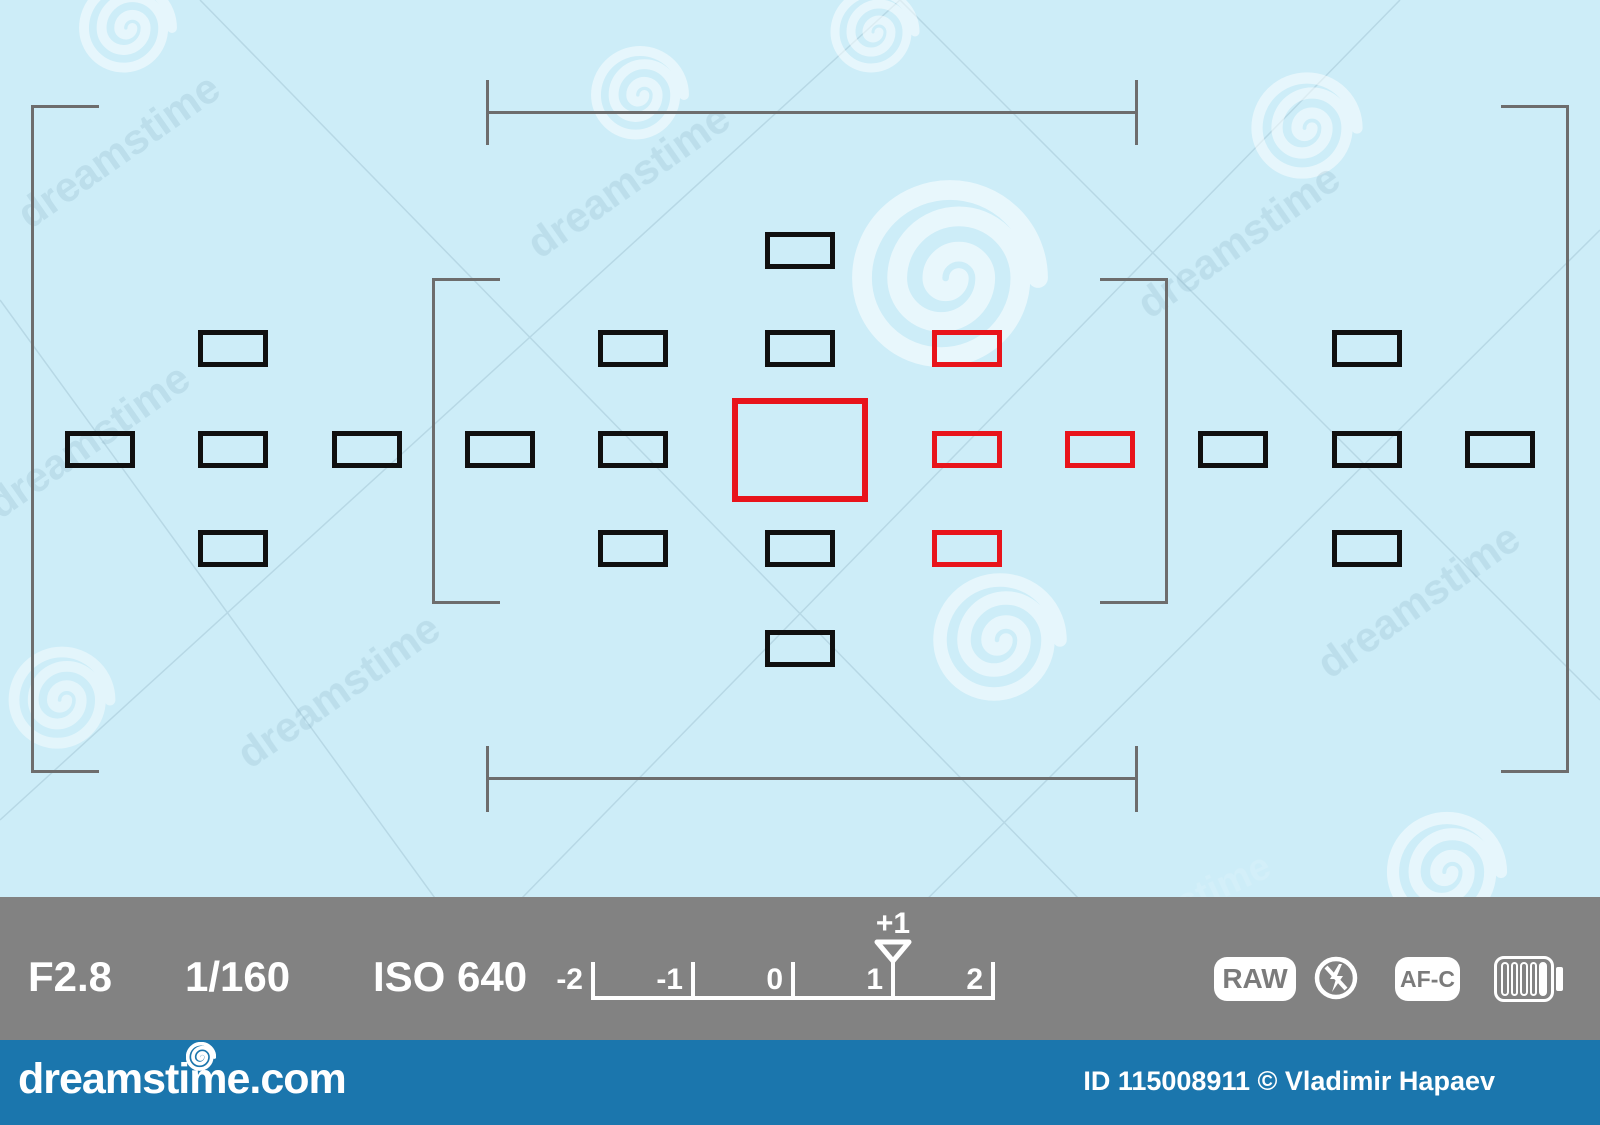  I want to click on exposure-compensation-value: +1, so click(893, 923).